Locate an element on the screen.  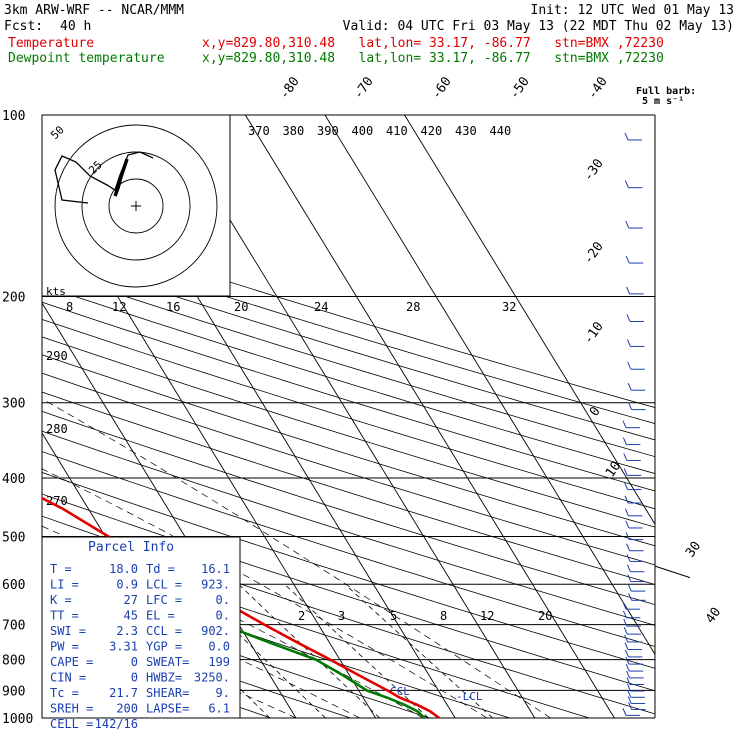
parcel-row-label: LAPSE= is located at coordinates (167, 709).